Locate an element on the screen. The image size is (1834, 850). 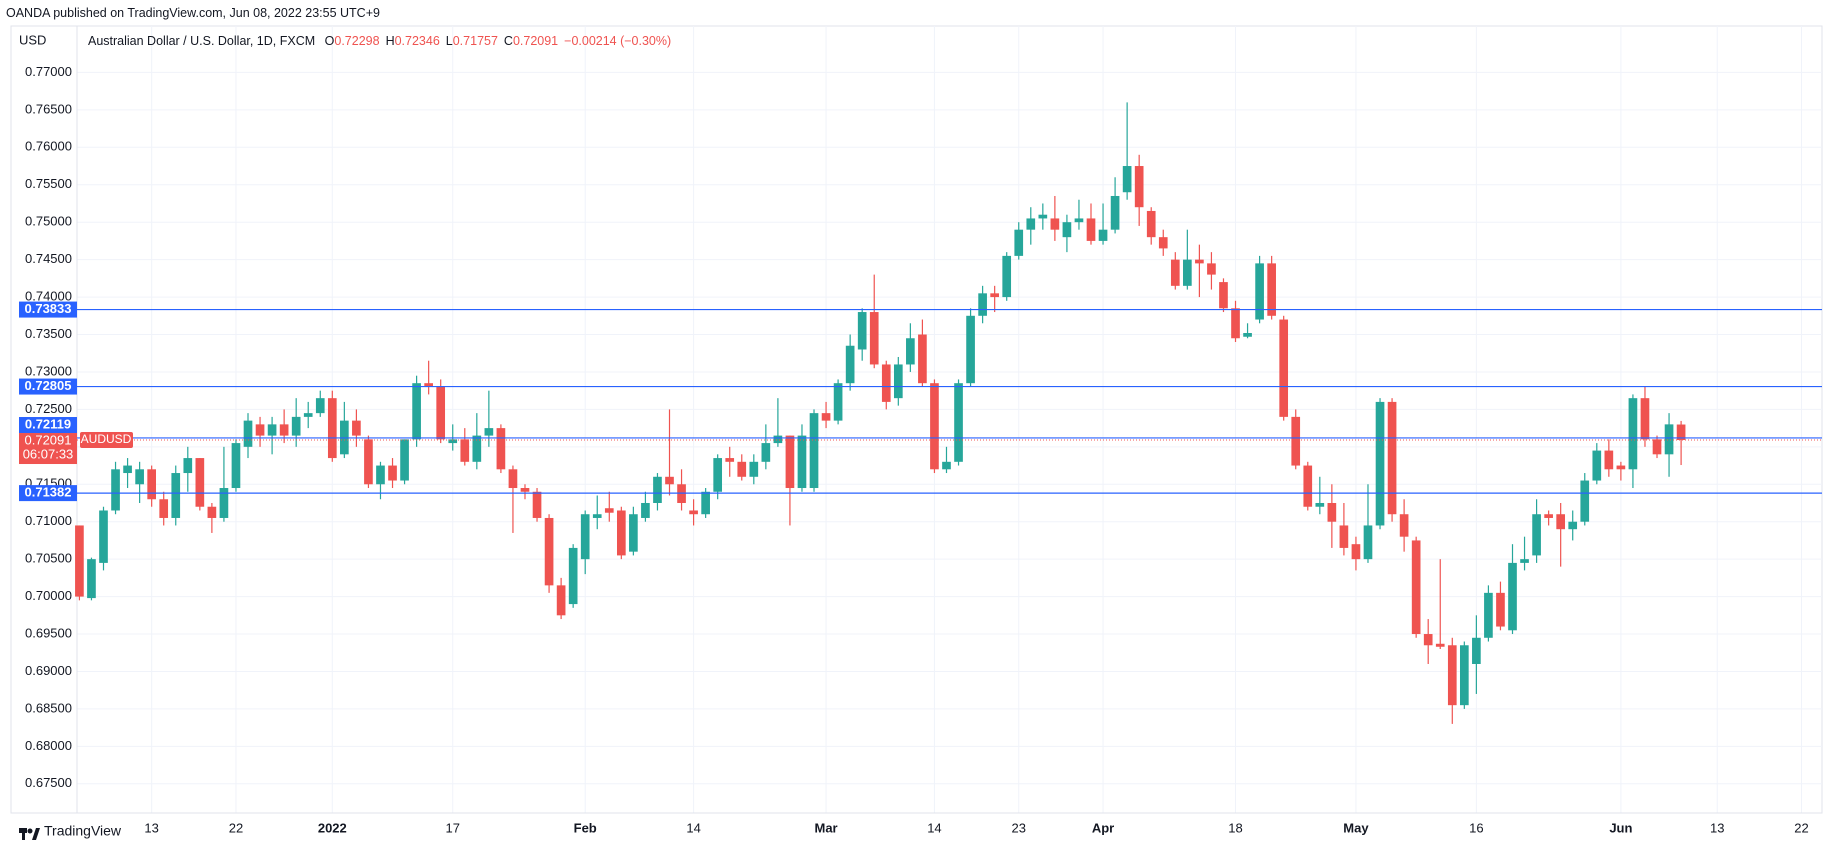
y-tick-label: 0.71000 is located at coordinates (48, 520).